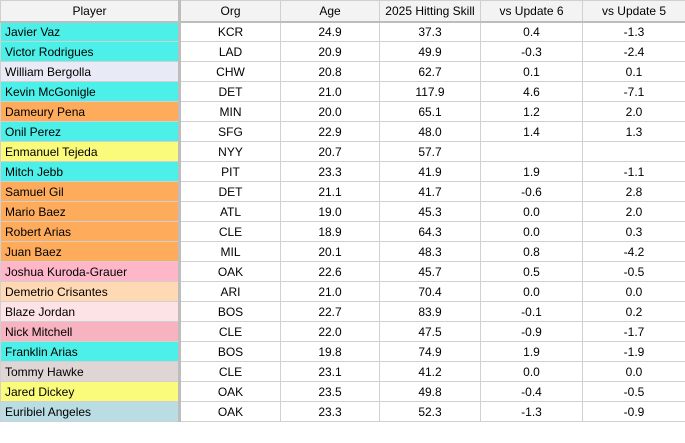  What do you see at coordinates (430, 291) in the screenshot?
I see `cell-hitting-skill: 70.4` at bounding box center [430, 291].